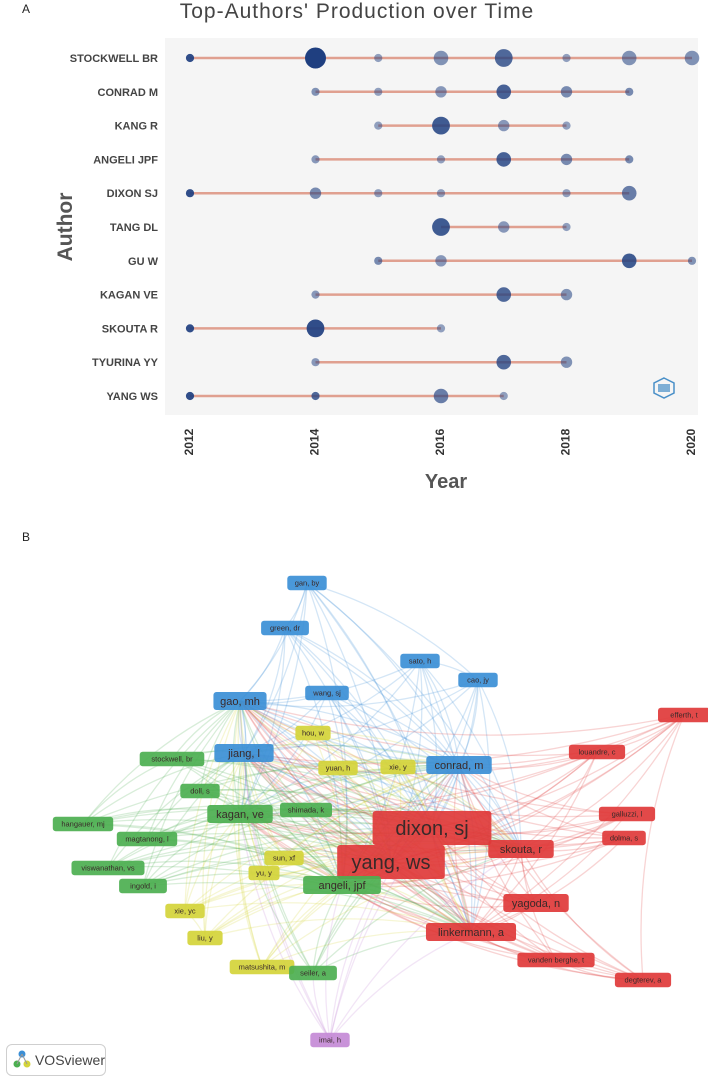 Image resolution: width=708 pixels, height=1080 pixels. I want to click on node-label: yang, ws, so click(391, 863).